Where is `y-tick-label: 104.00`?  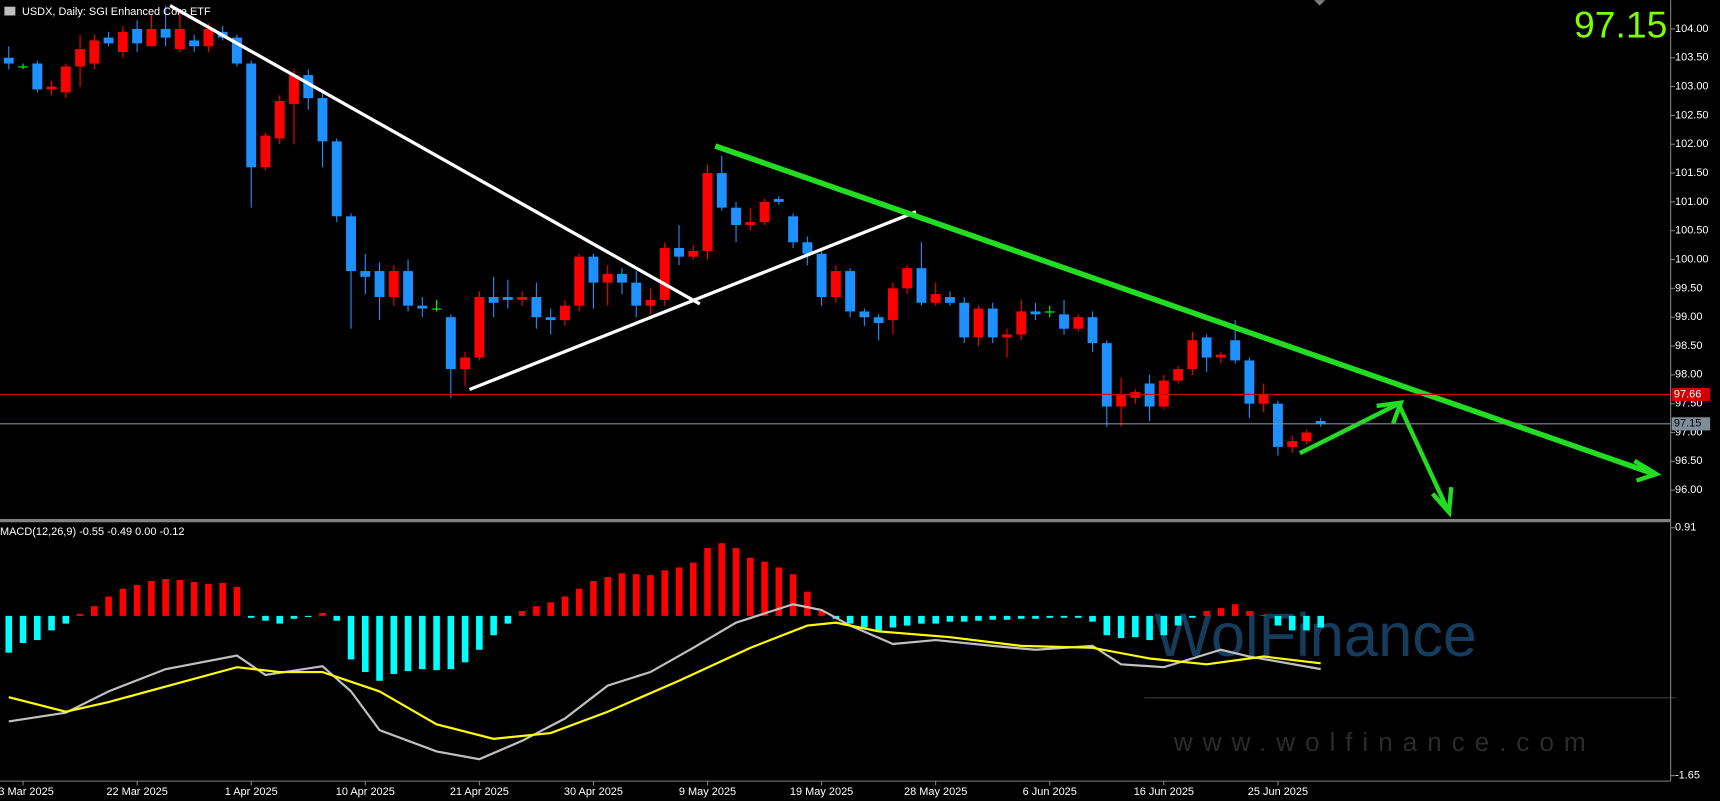
y-tick-label: 104.00 is located at coordinates (1692, 29).